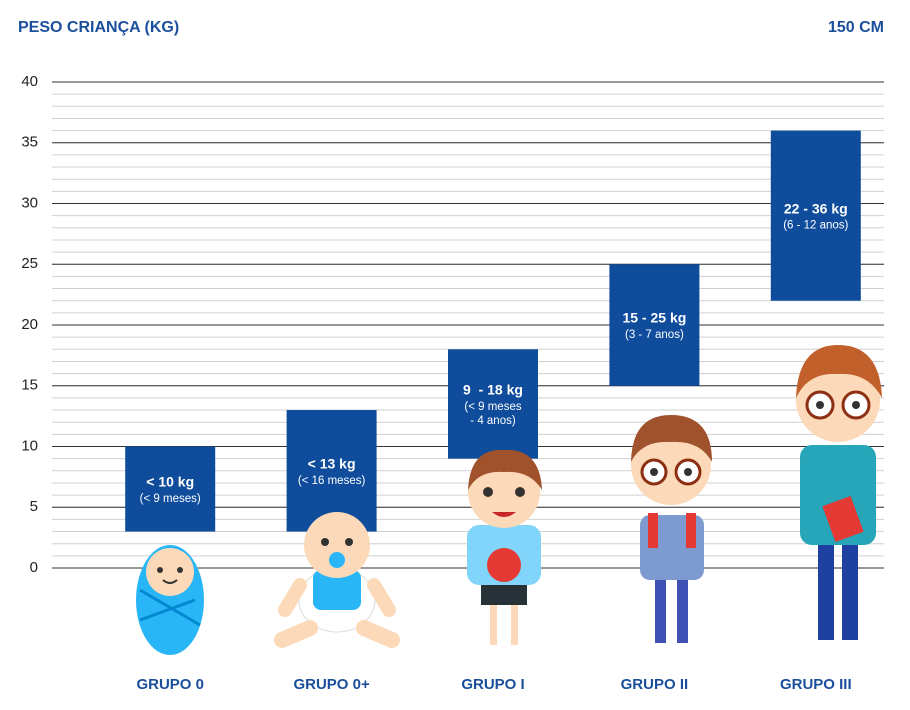 This screenshot has height=710, width=910. I want to click on y-tick-label: 5, so click(34, 506).